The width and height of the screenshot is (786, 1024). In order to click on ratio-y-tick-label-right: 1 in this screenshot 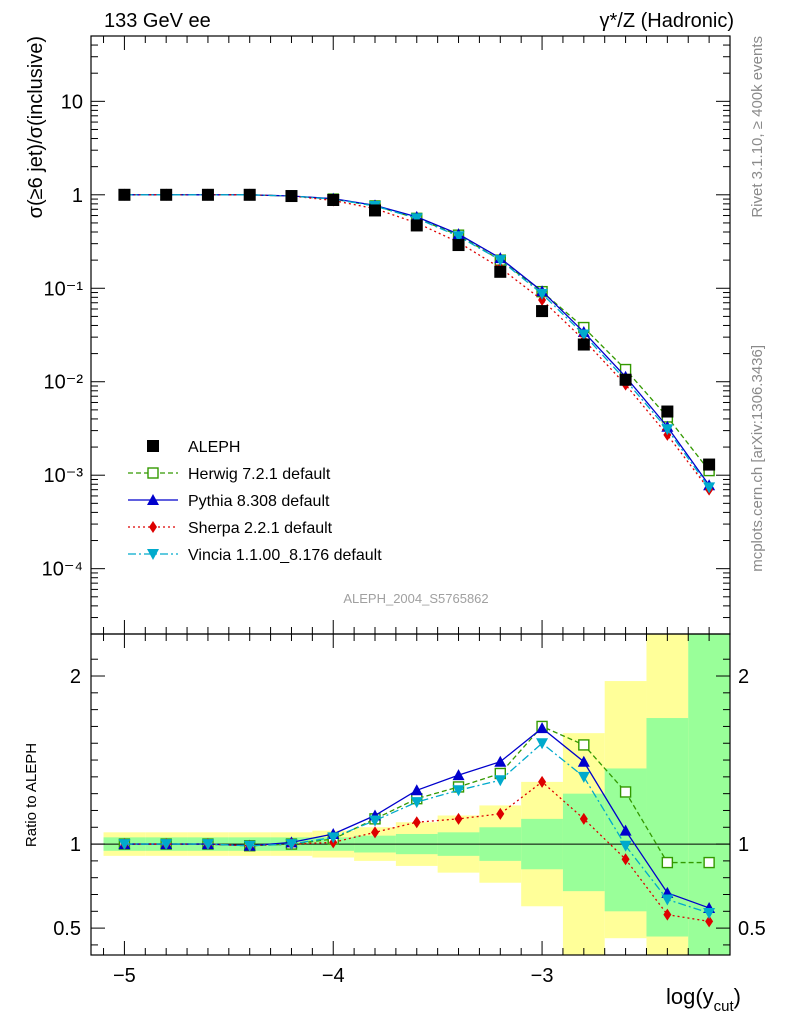, I will do `click(743, 845)`.